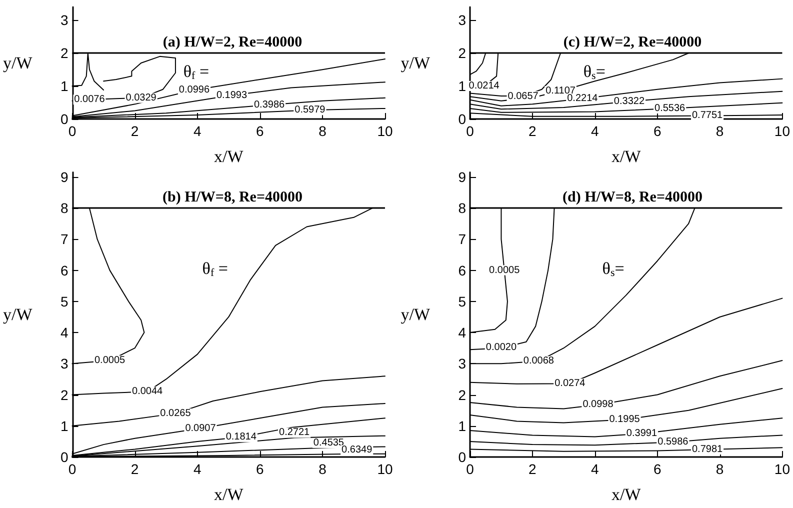  What do you see at coordinates (504, 270) in the screenshot?
I see `annotation: 0.0005` at bounding box center [504, 270].